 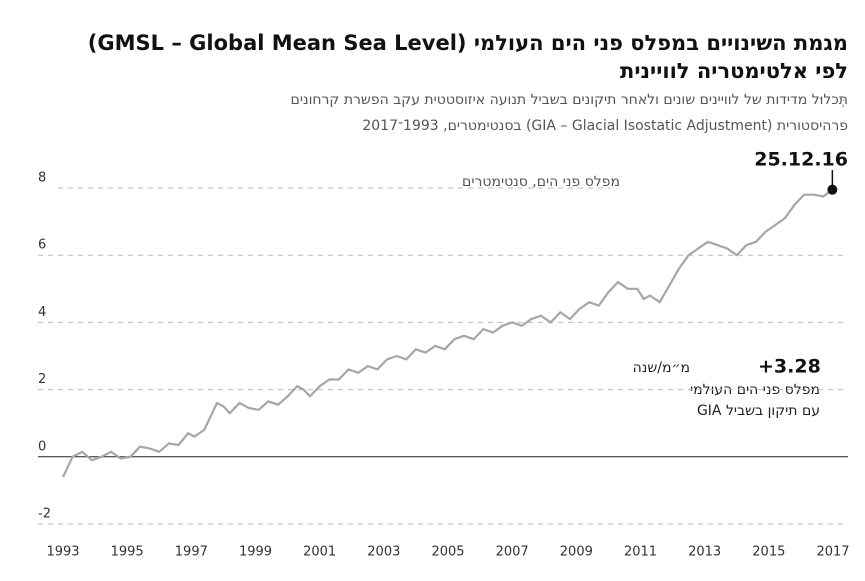 What do you see at coordinates (127, 552) in the screenshot?
I see `x-tick-label: 1995` at bounding box center [127, 552].